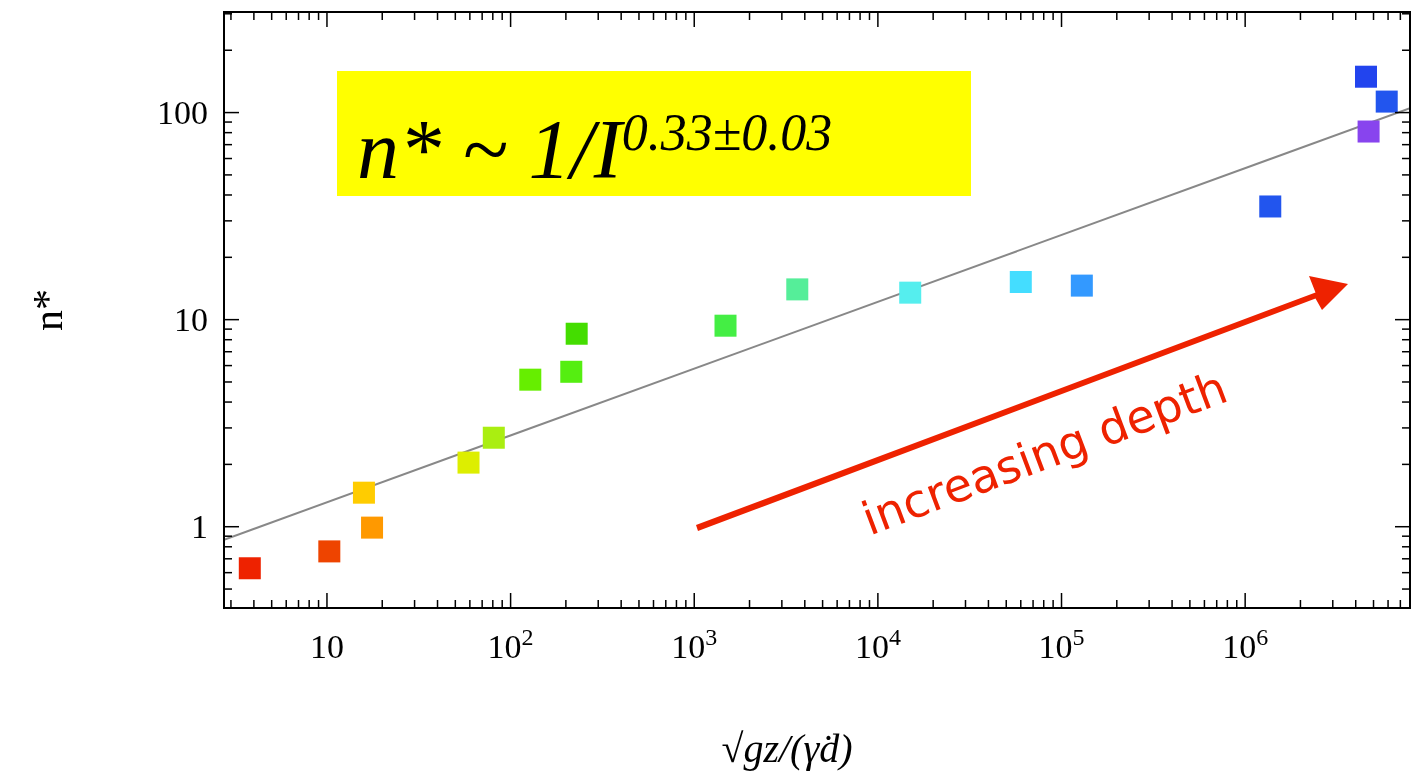  What do you see at coordinates (787, 748) in the screenshot?
I see `x-axis-title: √gz/(γ̇d)` at bounding box center [787, 748].